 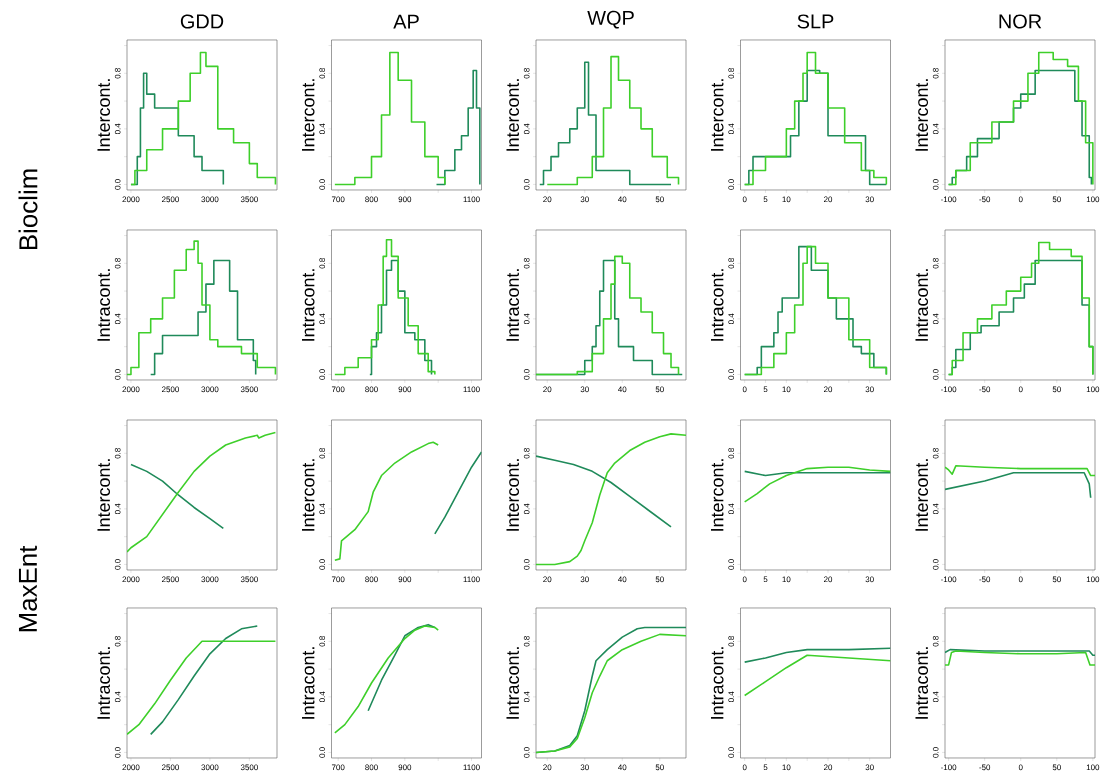 I want to click on text: MaxEnt, so click(x=28, y=588).